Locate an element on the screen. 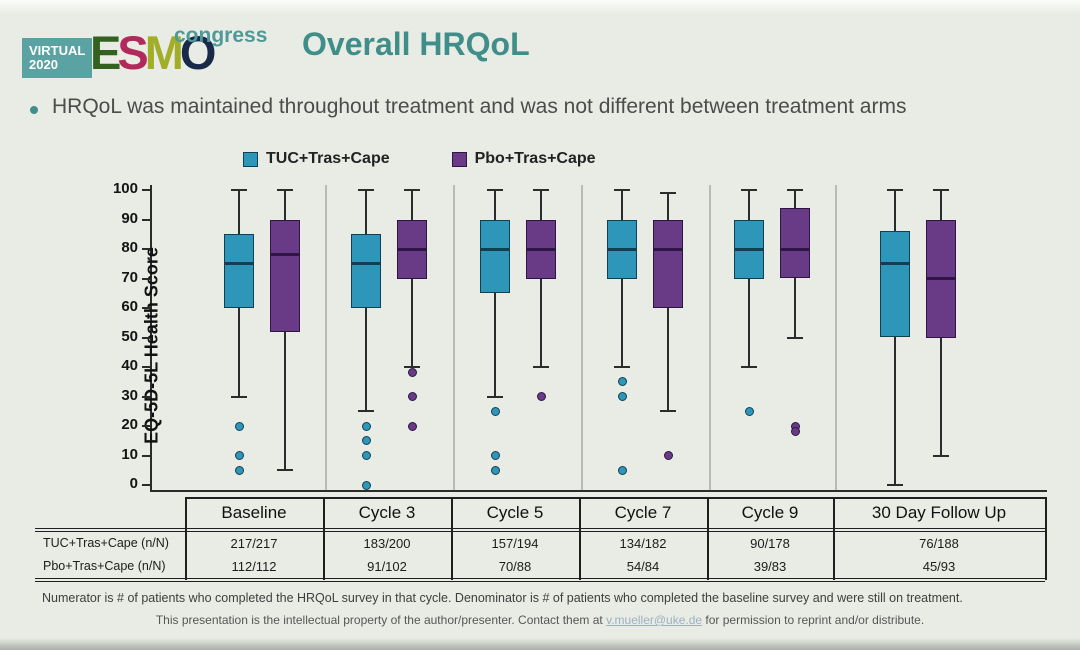  box-pbo-tras-cape is located at coordinates (285, 275).